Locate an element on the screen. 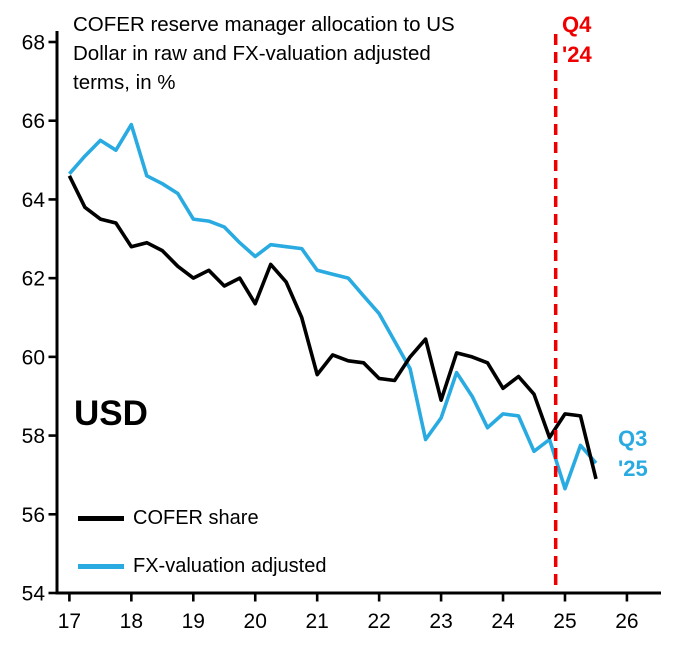 The height and width of the screenshot is (652, 691). q4-annotation-line2: '24 is located at coordinates (577, 54).